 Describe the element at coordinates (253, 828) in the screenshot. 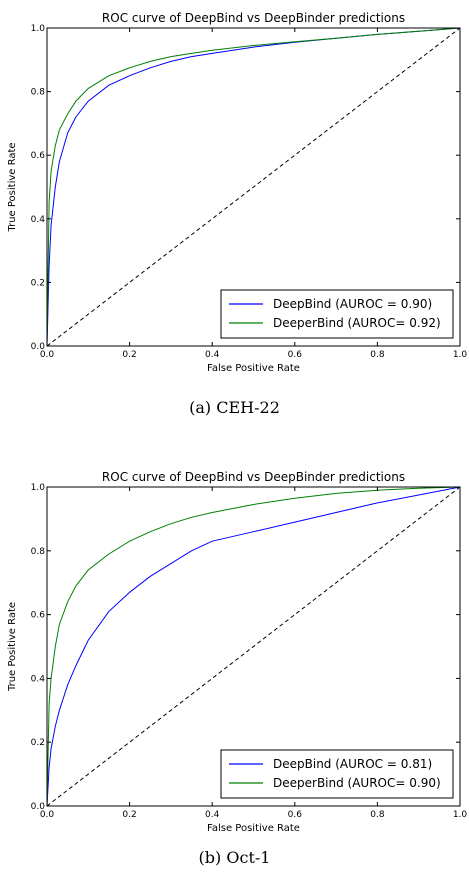

I see `x-axis-label: False Positive Rate` at that location.